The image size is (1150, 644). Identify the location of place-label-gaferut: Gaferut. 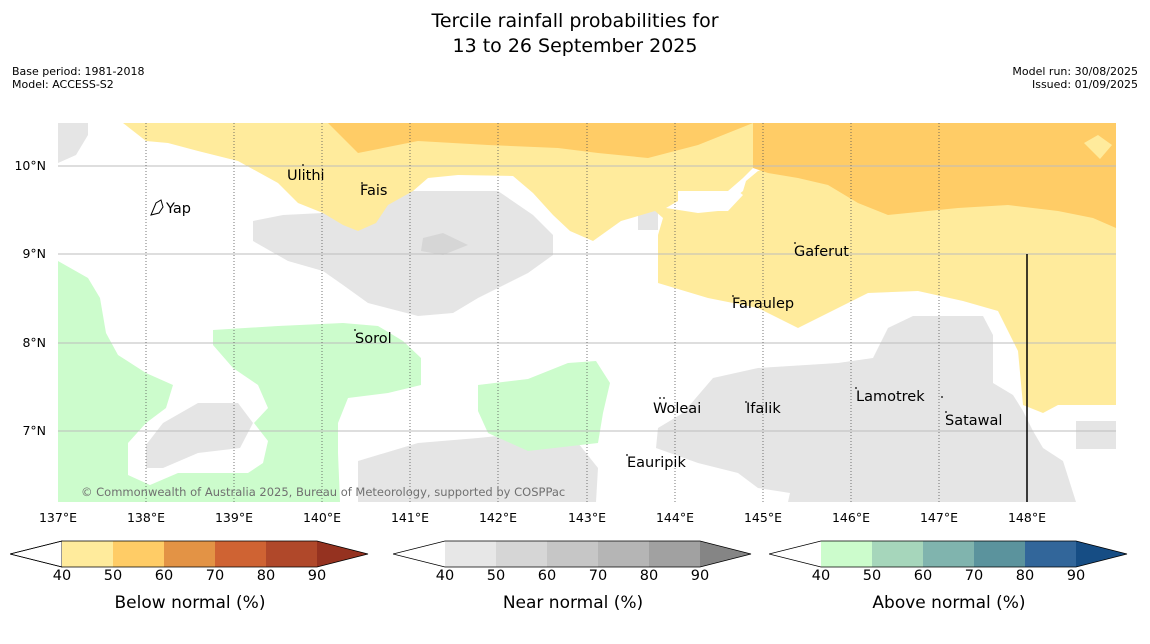
(821, 252).